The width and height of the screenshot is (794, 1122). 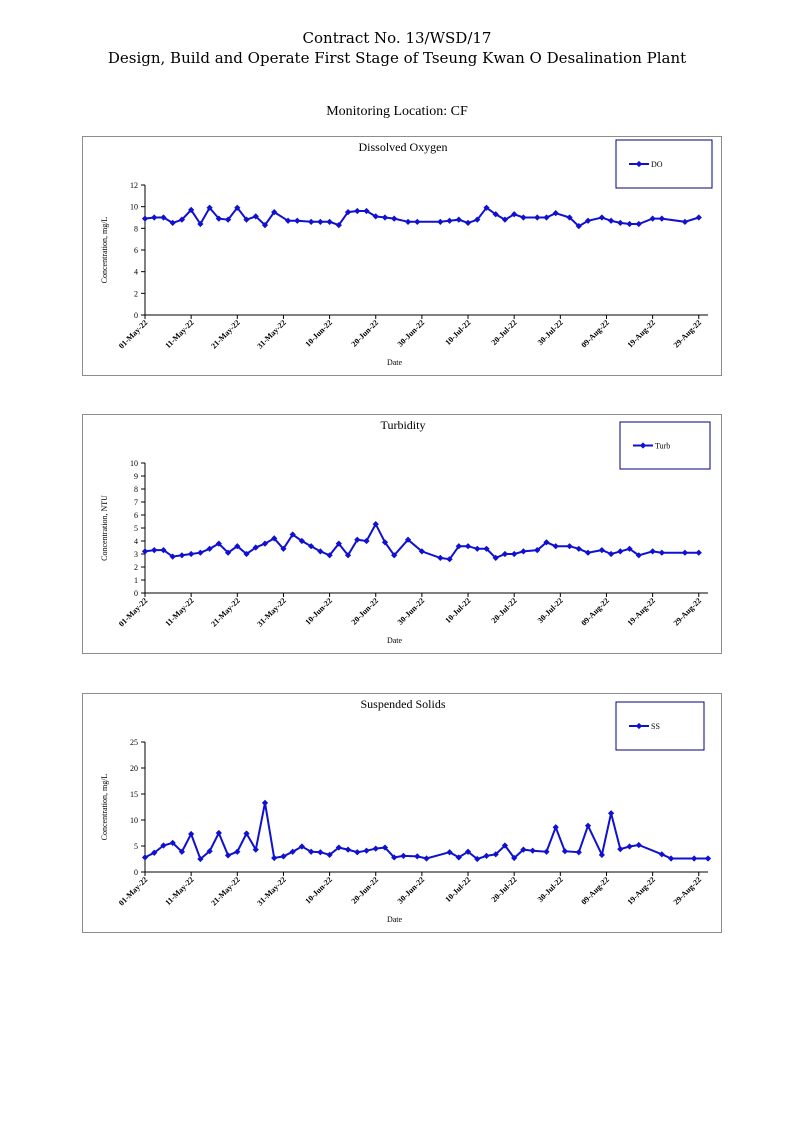 I want to click on y-tick-label: 8, so click(x=136, y=489).